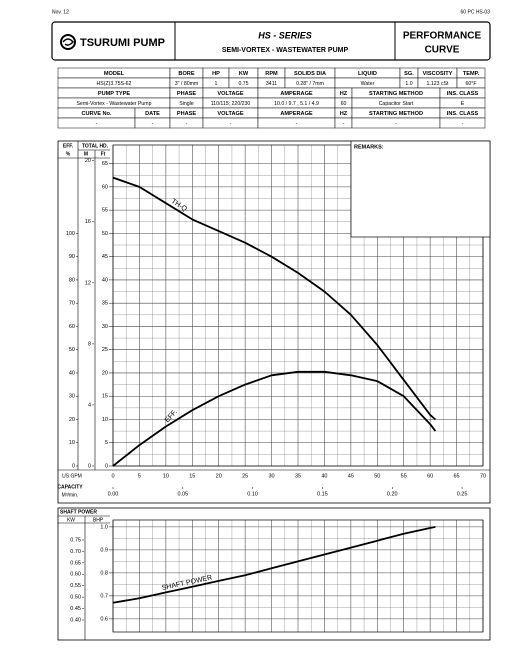 The height and width of the screenshot is (663, 512). I want to click on spec-value: 3411, so click(271, 84).